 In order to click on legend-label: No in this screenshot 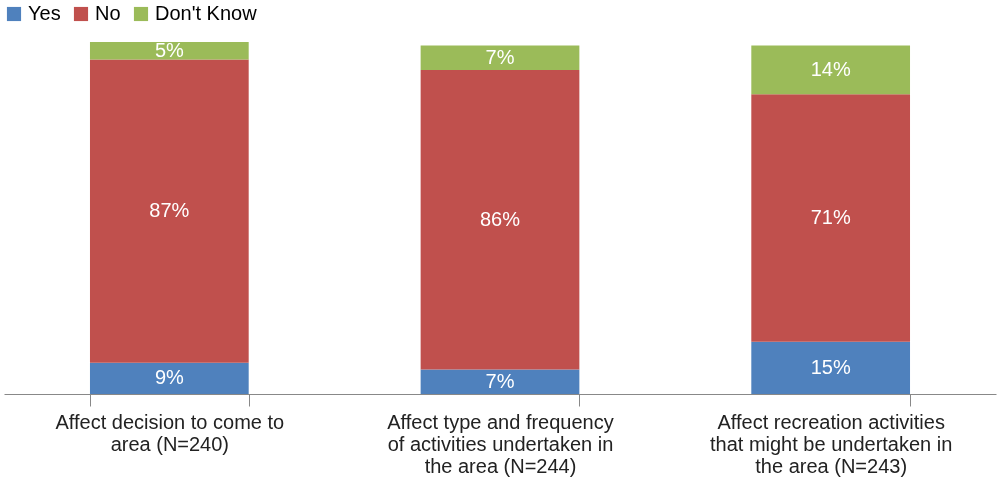, I will do `click(108, 13)`.